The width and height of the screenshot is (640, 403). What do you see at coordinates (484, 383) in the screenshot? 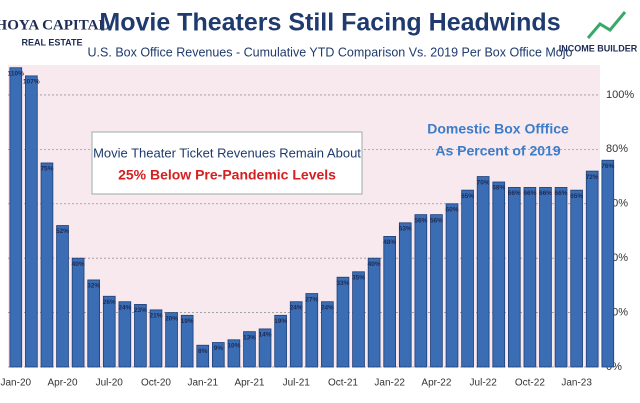
I see `x-tick-label: Jul-22` at bounding box center [484, 383].